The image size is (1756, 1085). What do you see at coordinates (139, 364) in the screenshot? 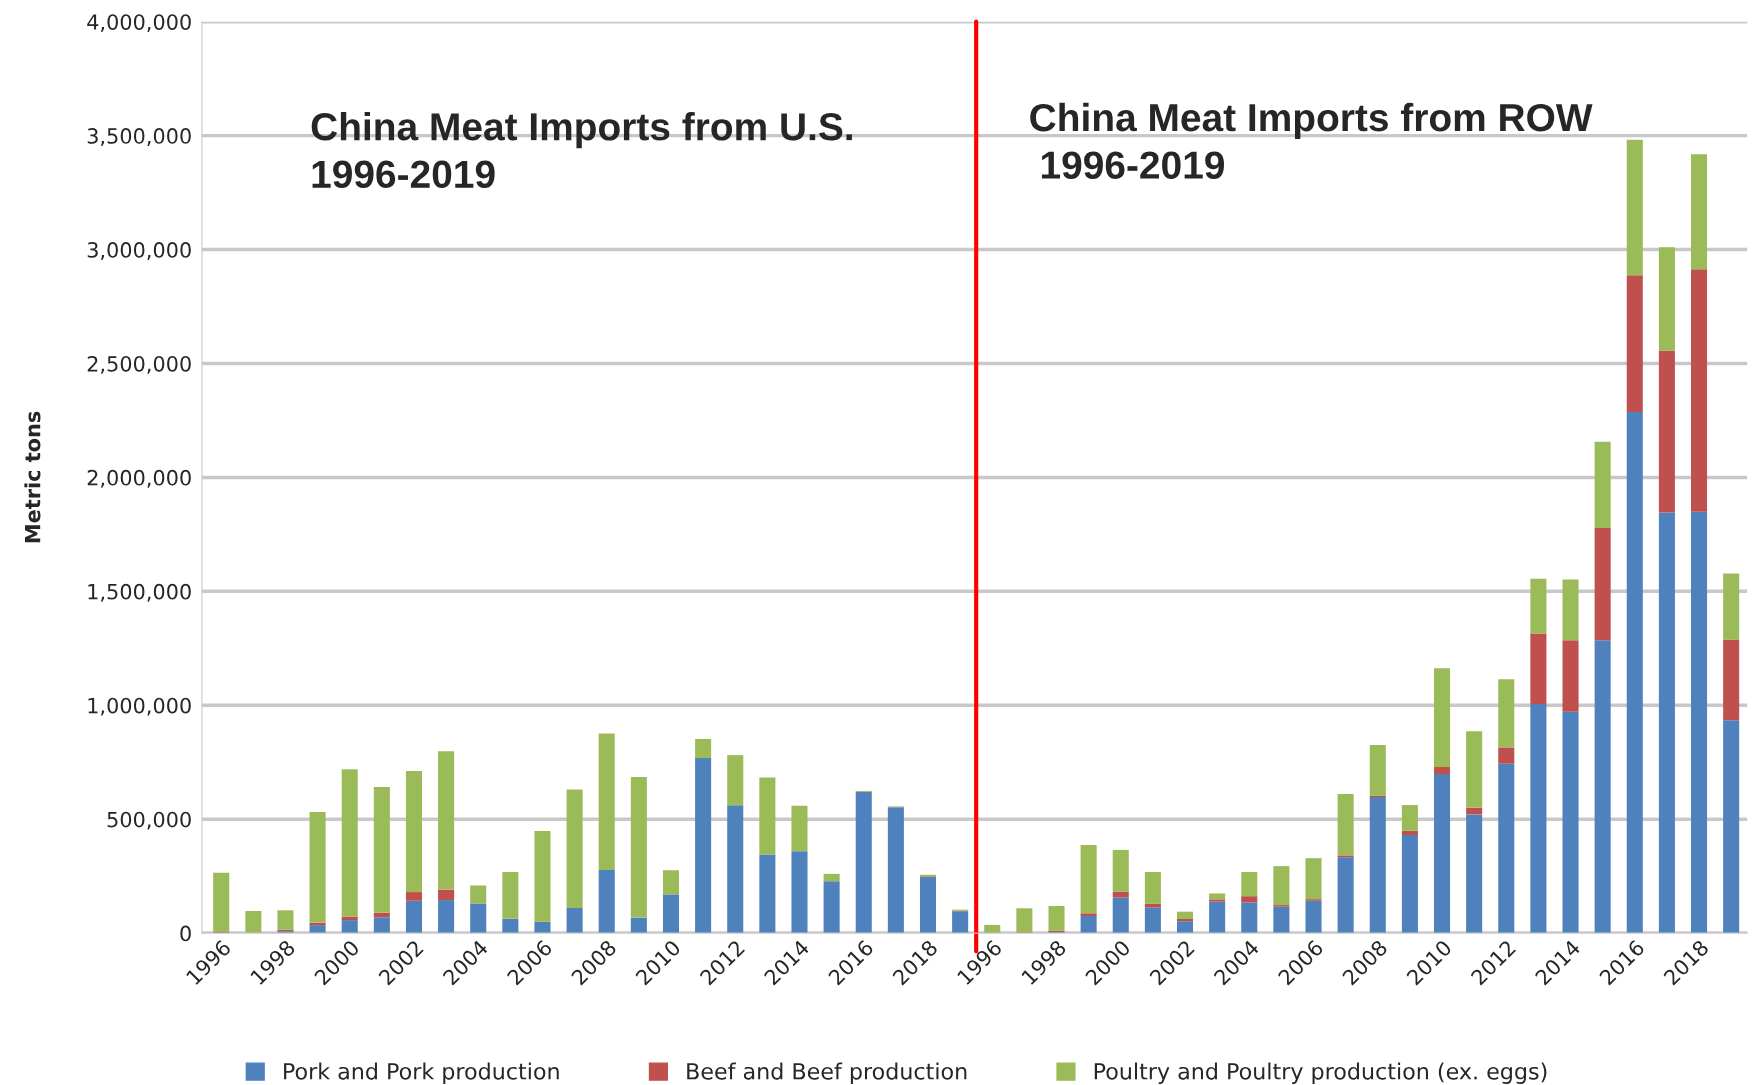
I see `y-tick-label: 2,500,000` at bounding box center [139, 364].